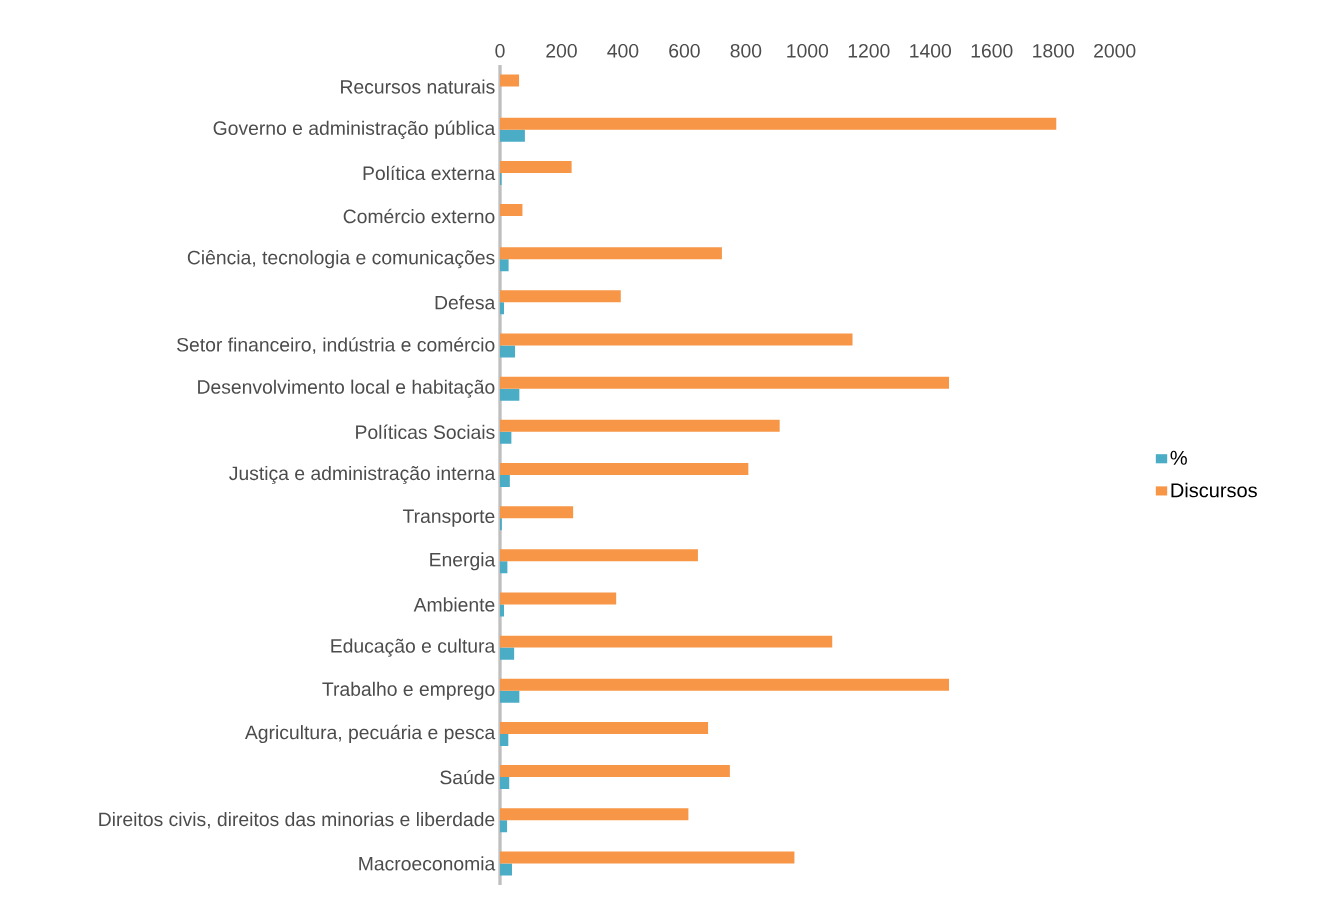  What do you see at coordinates (419, 216) in the screenshot?
I see `y-tick-label: Comércio externo` at bounding box center [419, 216].